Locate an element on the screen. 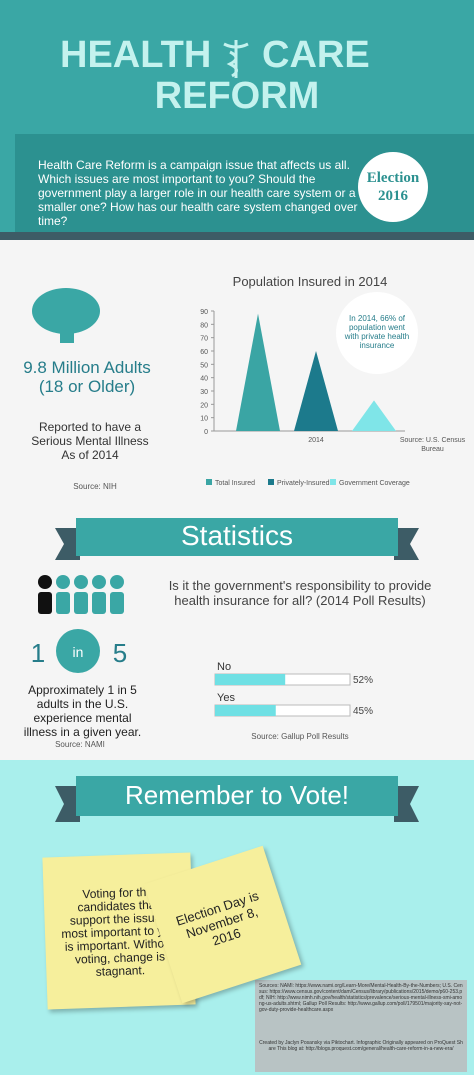 This screenshot has height=1075, width=474. ratio-text: in is located at coordinates (78, 652).